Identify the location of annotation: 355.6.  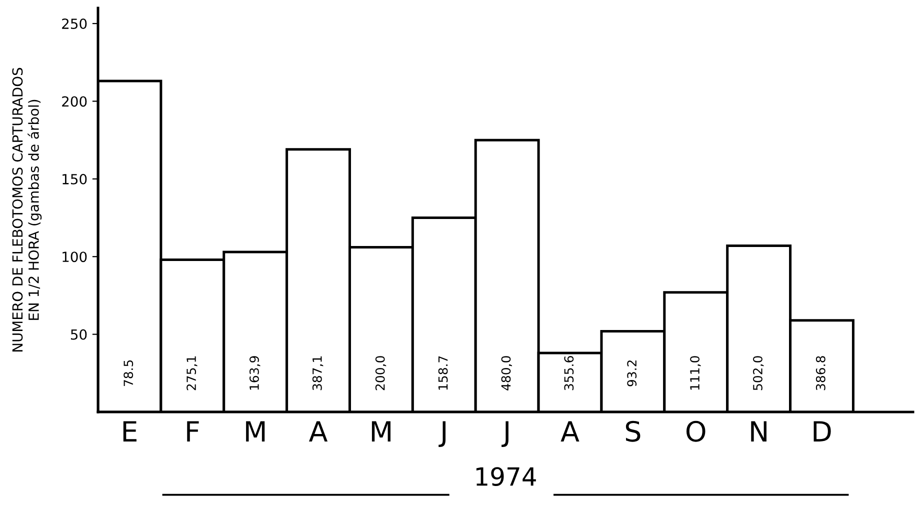
(569, 373).